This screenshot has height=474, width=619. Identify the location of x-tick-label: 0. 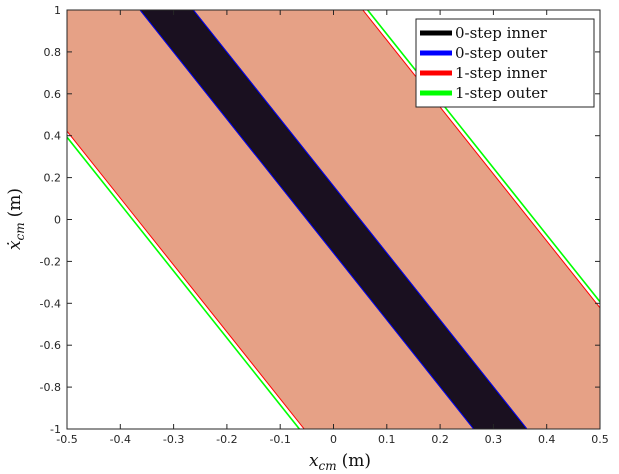
(333, 439).